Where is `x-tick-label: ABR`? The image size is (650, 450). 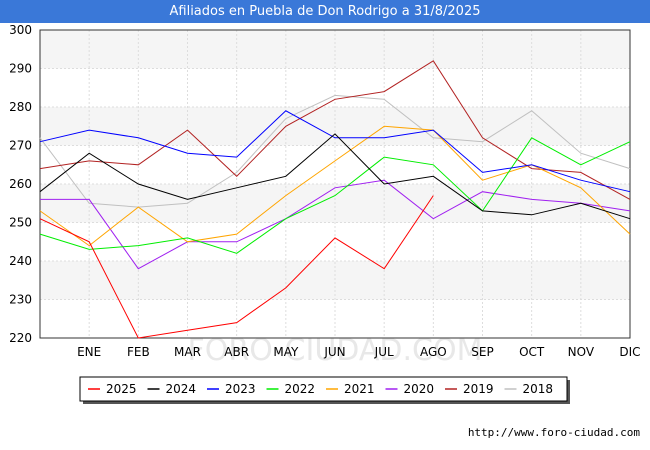 x-tick-label: ABR is located at coordinates (236, 352).